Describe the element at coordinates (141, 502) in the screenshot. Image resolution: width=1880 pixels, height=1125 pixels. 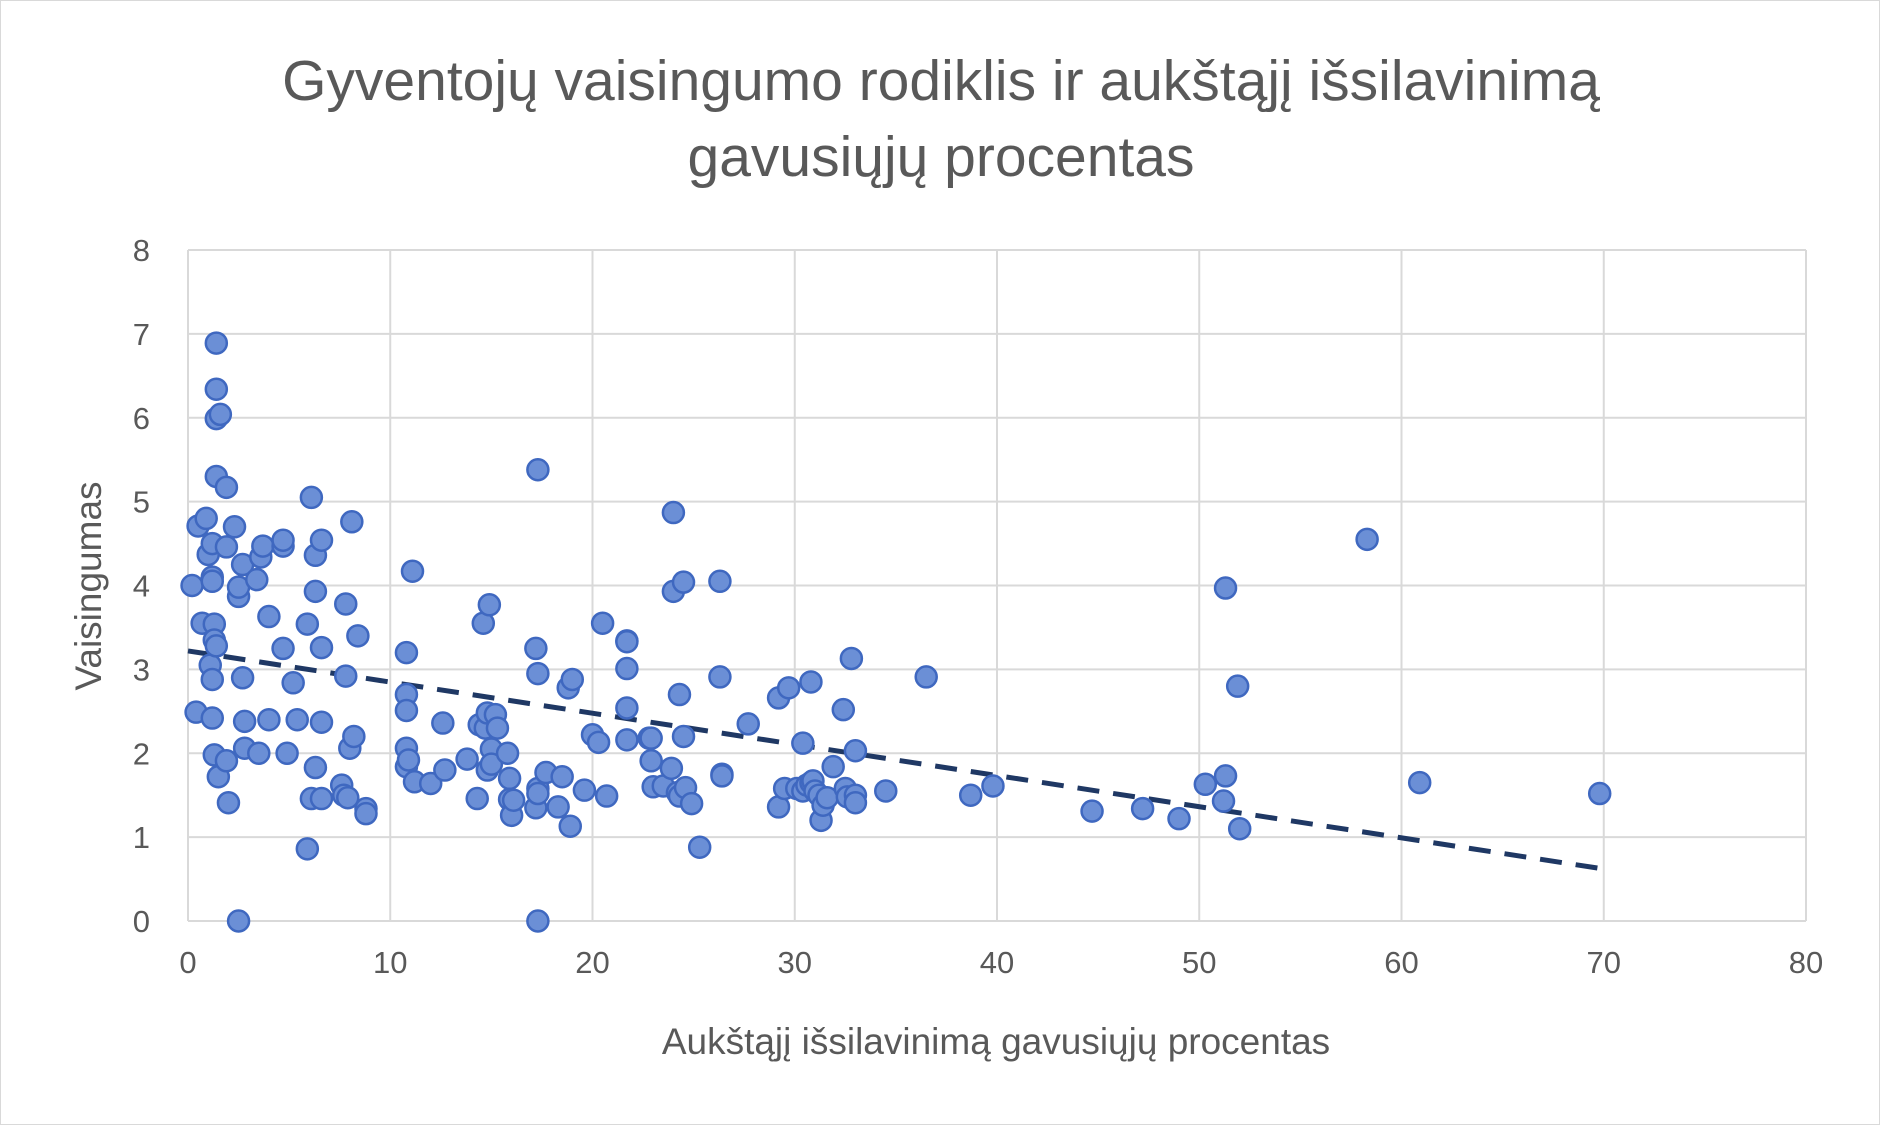
I see `y-tick-label: 5` at that location.